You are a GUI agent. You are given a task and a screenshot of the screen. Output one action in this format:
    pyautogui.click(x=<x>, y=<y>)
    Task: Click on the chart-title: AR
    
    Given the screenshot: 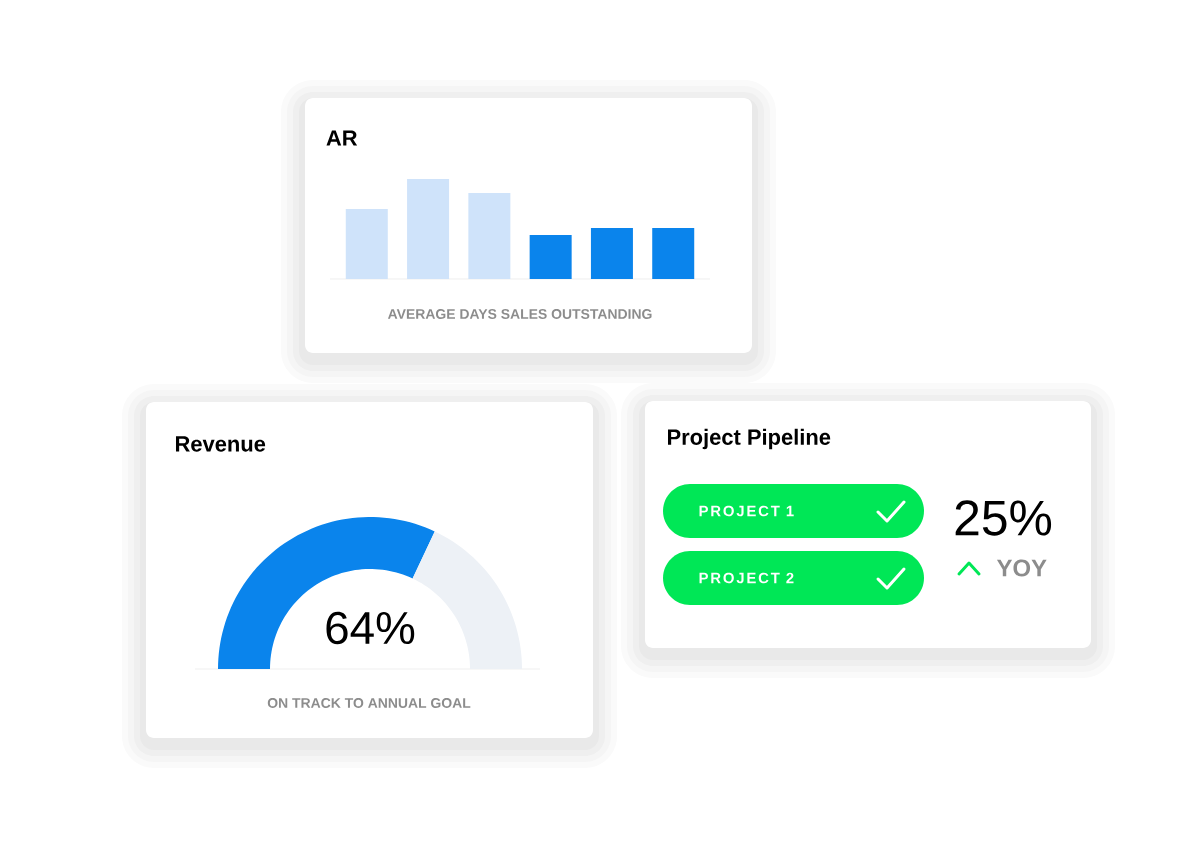 What is the action you would take?
    pyautogui.click(x=342, y=138)
    